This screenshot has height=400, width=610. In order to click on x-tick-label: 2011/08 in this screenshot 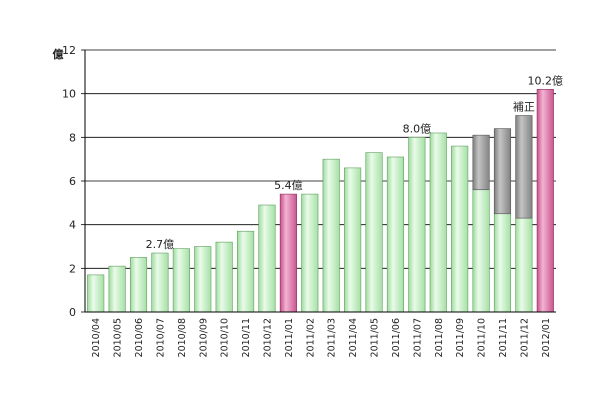, I will do `click(439, 337)`.